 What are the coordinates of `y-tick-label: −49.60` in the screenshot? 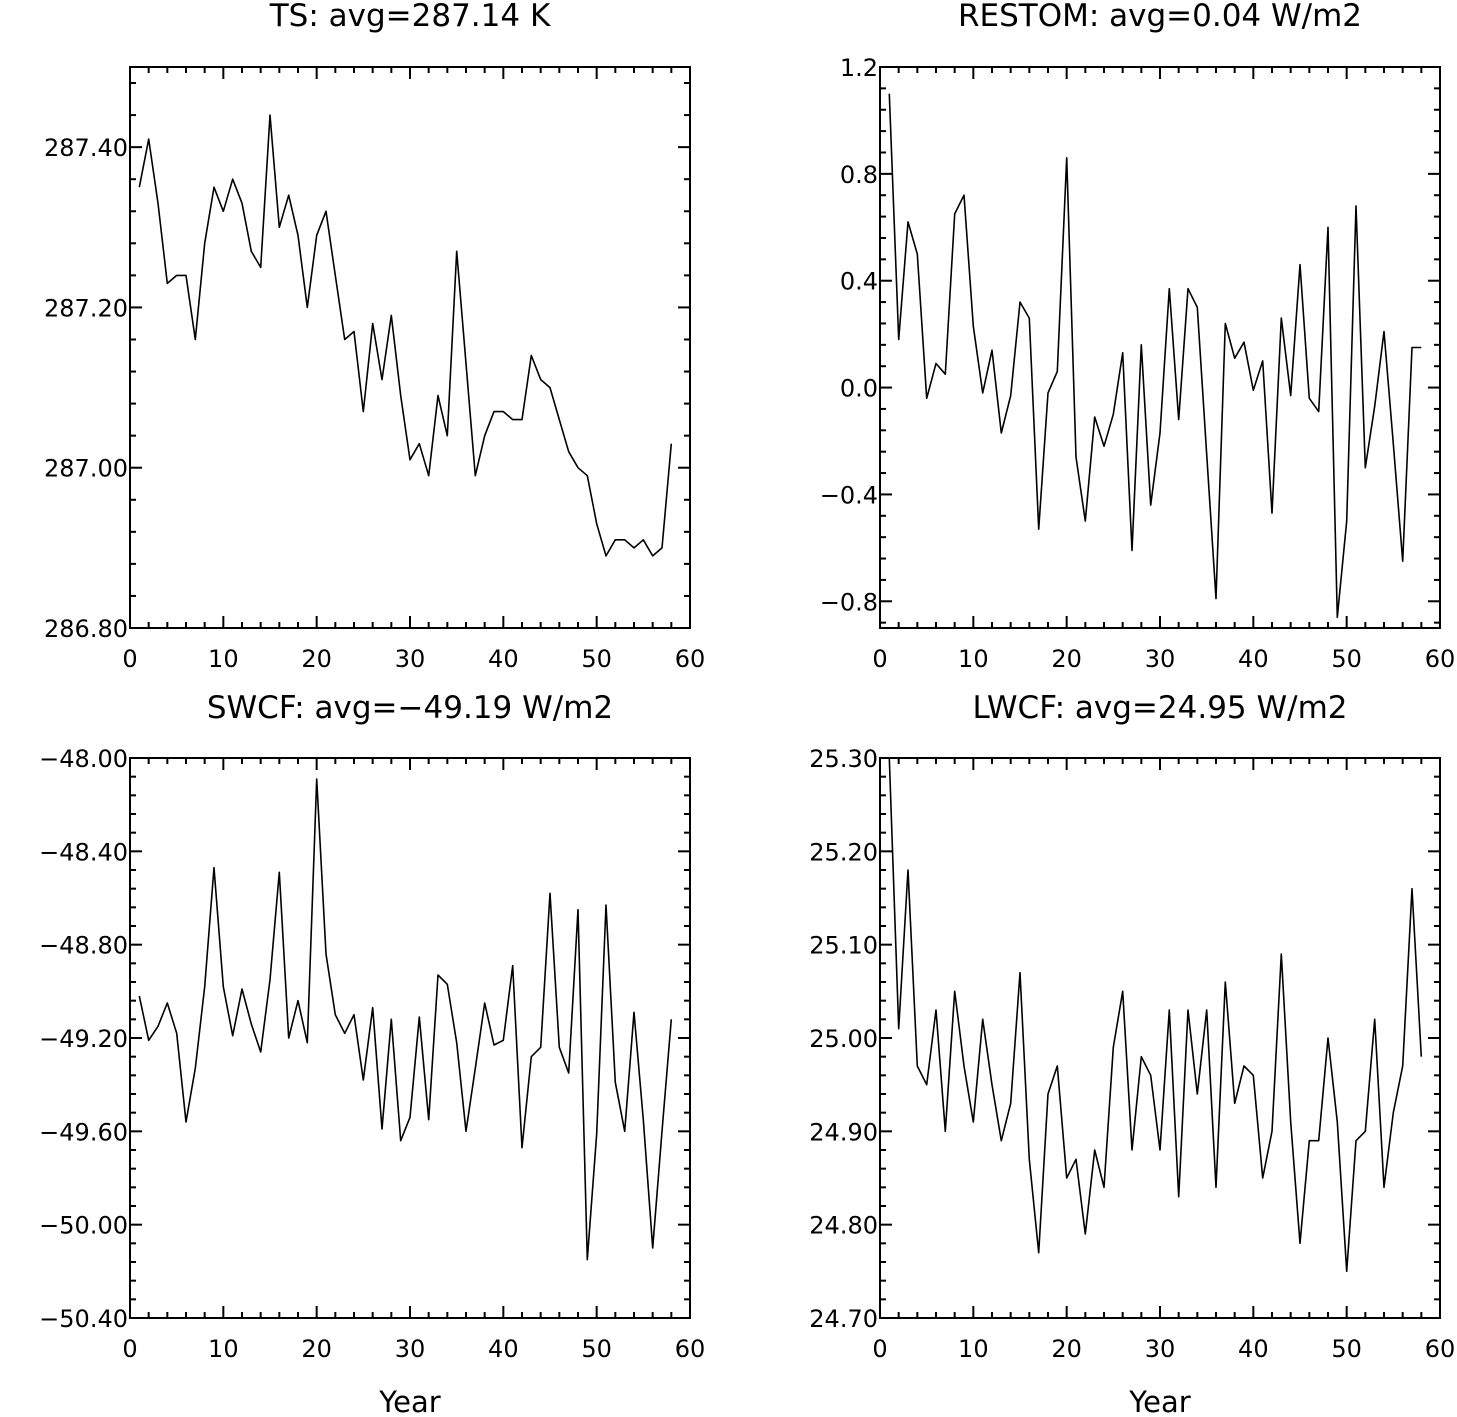 It's located at (83, 1132).